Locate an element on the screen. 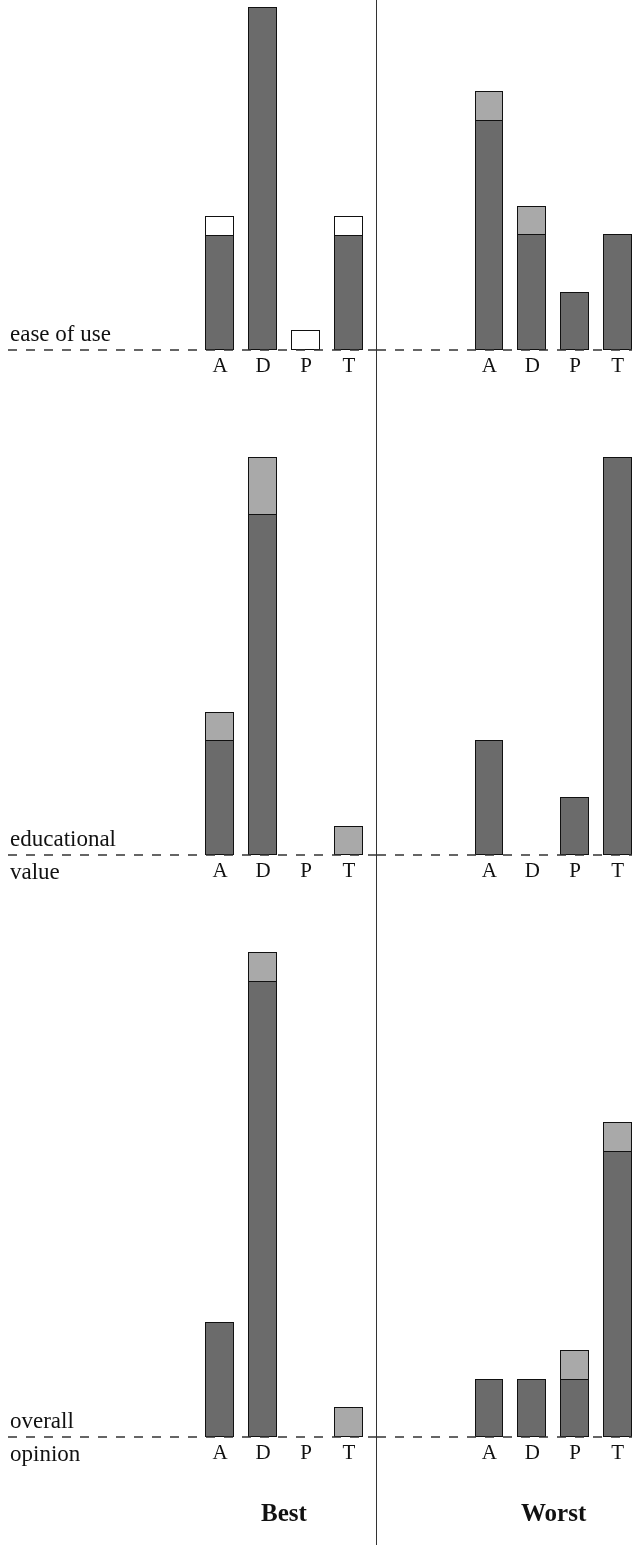 Image resolution: width=632 pixels, height=1553 pixels. text: educational value is located at coordinates (63, 855).